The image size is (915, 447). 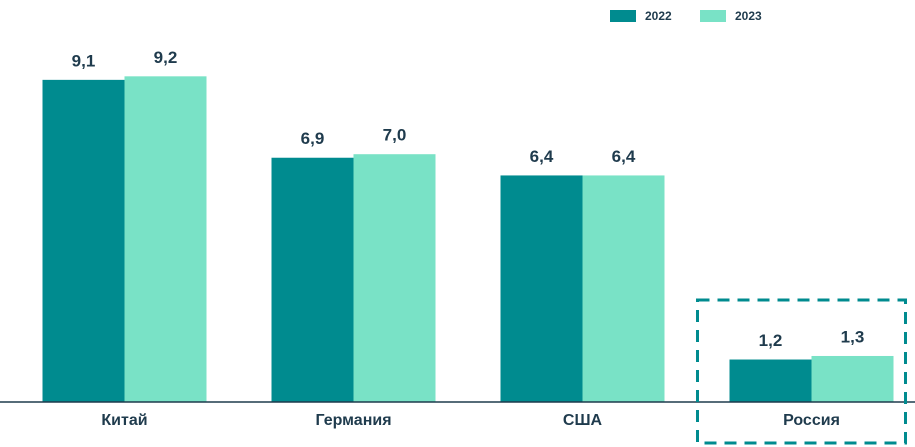 I want to click on highlight-box, so click(x=801, y=371).